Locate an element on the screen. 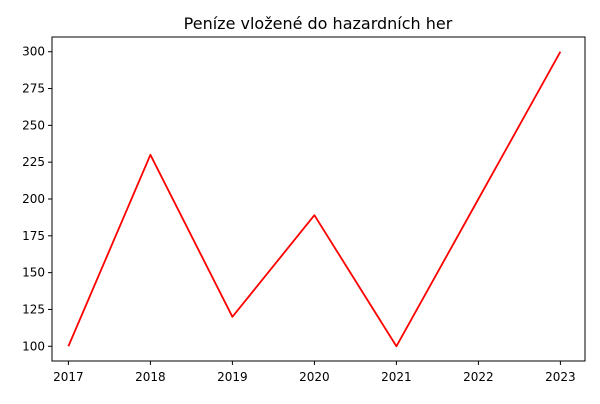 The height and width of the screenshot is (404, 600). y-tick-label: 200 is located at coordinates (33, 199).